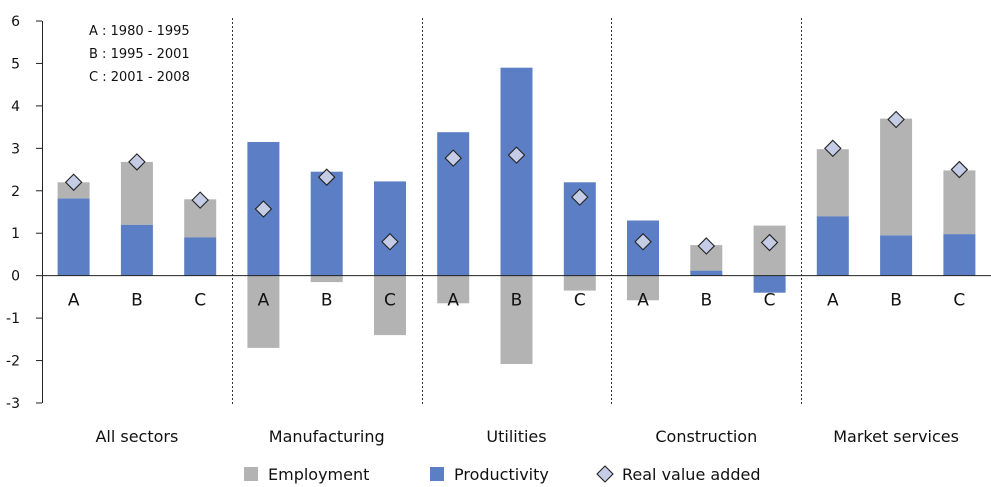 This screenshot has height=487, width=991. What do you see at coordinates (251, 474) in the screenshot?
I see `legend-swatch-employment` at bounding box center [251, 474].